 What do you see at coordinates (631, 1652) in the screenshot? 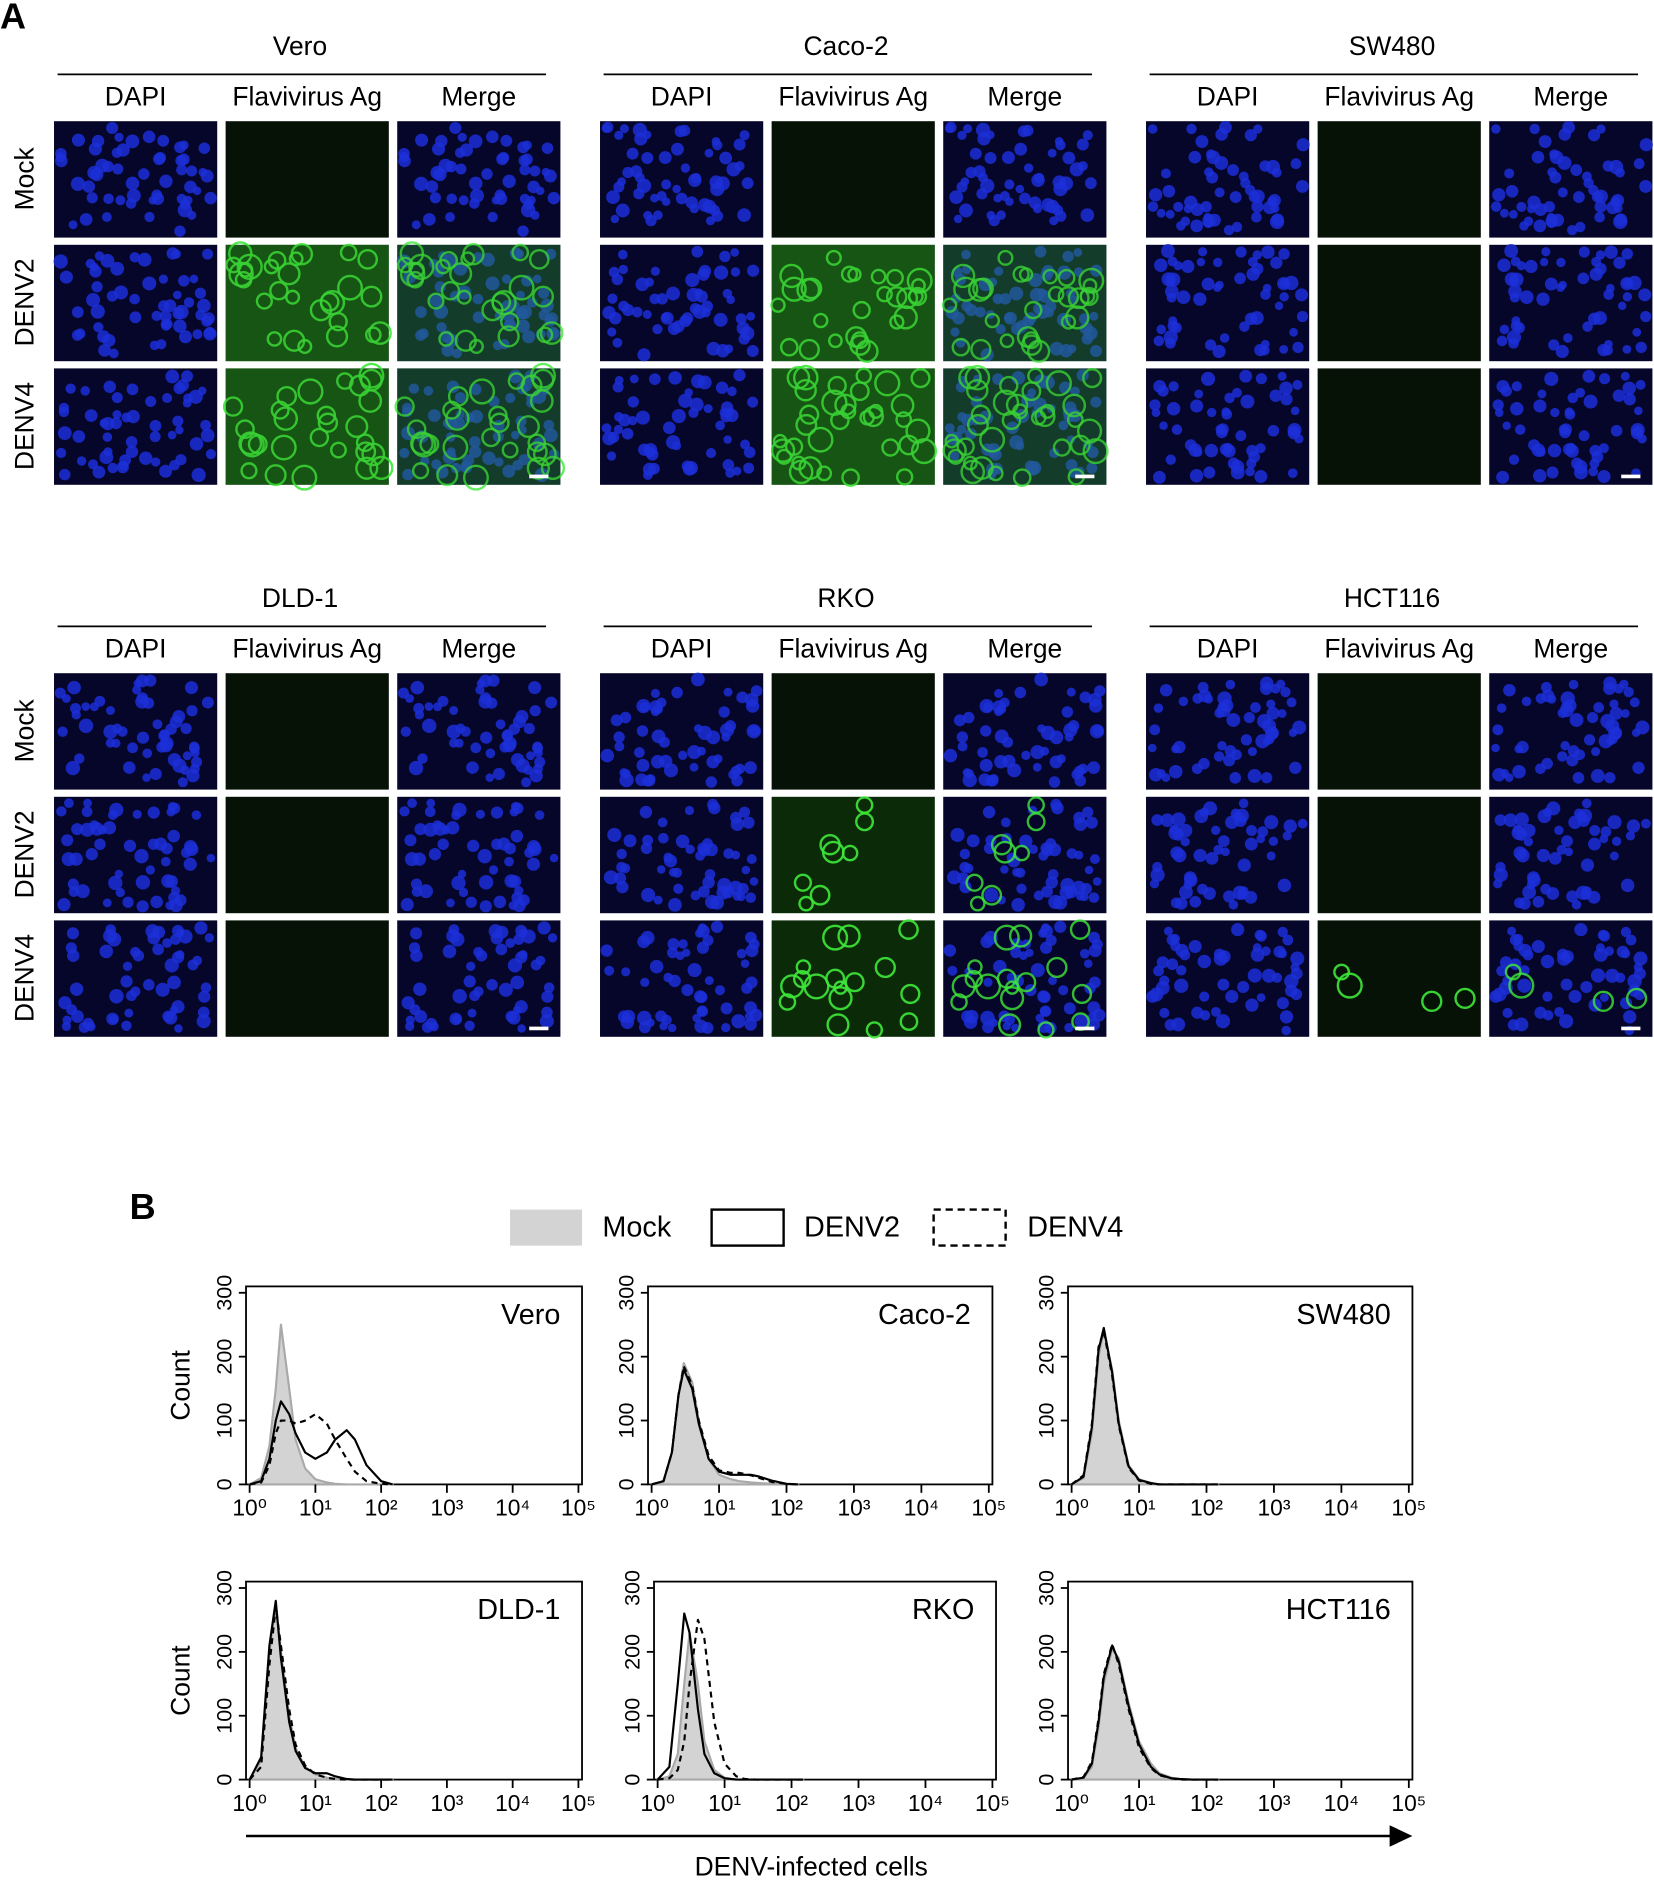
I see `y-tick-label: 200` at bounding box center [631, 1652].